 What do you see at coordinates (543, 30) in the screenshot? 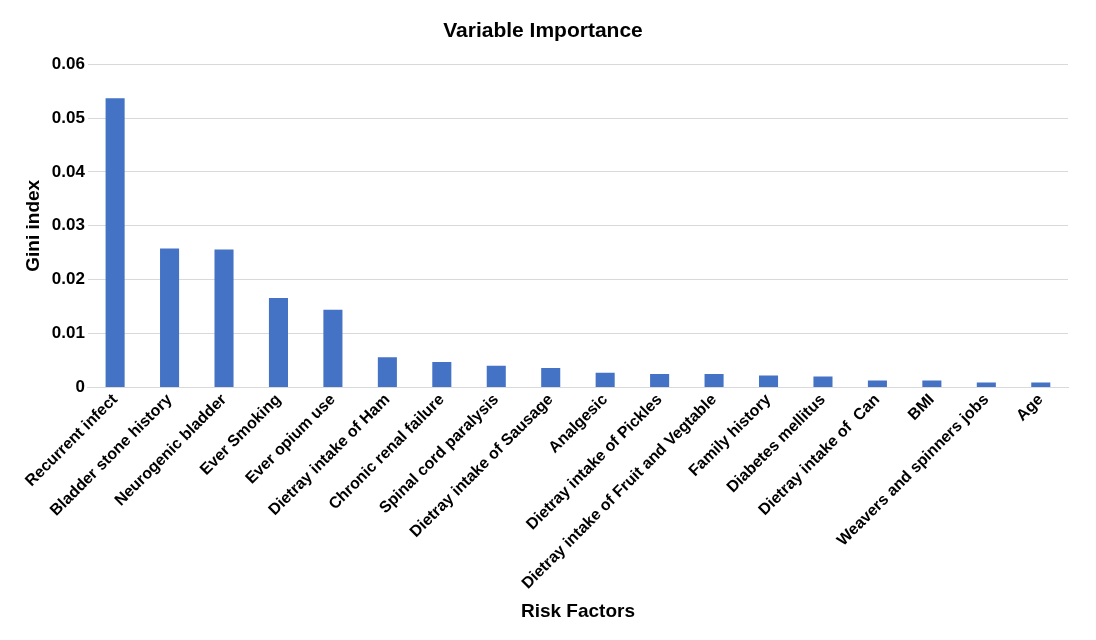
I see `chart-title: Variable Importance` at bounding box center [543, 30].